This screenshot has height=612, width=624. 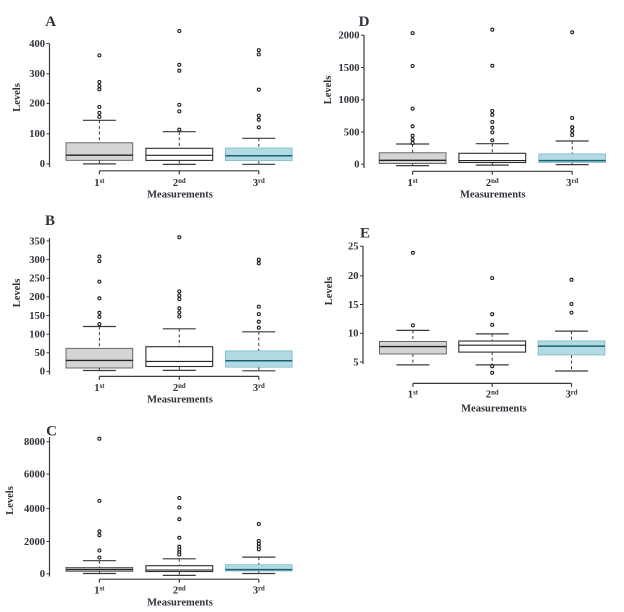 I want to click on svg-text: 5, so click(x=355, y=362).